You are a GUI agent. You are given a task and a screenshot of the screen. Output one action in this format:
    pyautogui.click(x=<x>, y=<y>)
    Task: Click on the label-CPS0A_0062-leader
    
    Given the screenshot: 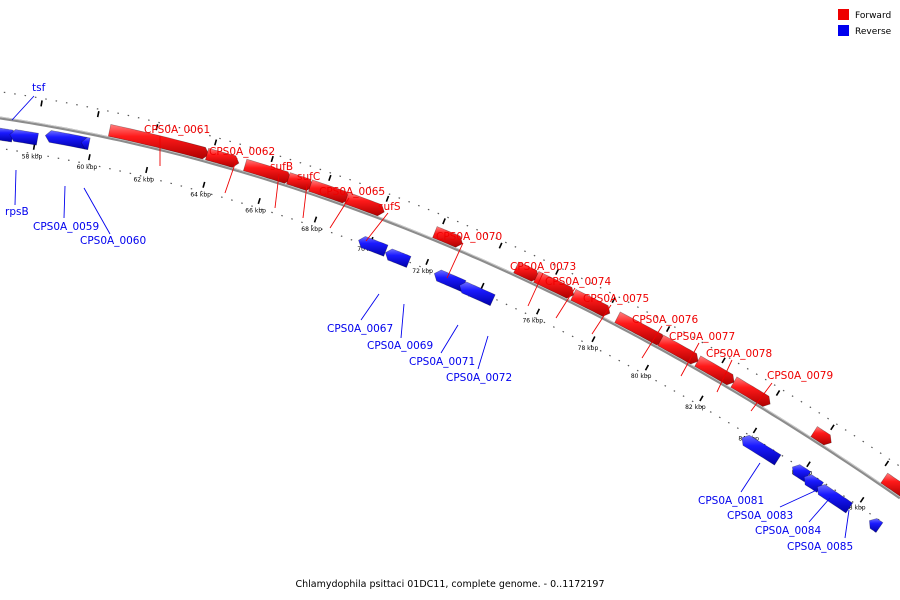 What is the action you would take?
    pyautogui.click(x=231, y=175)
    